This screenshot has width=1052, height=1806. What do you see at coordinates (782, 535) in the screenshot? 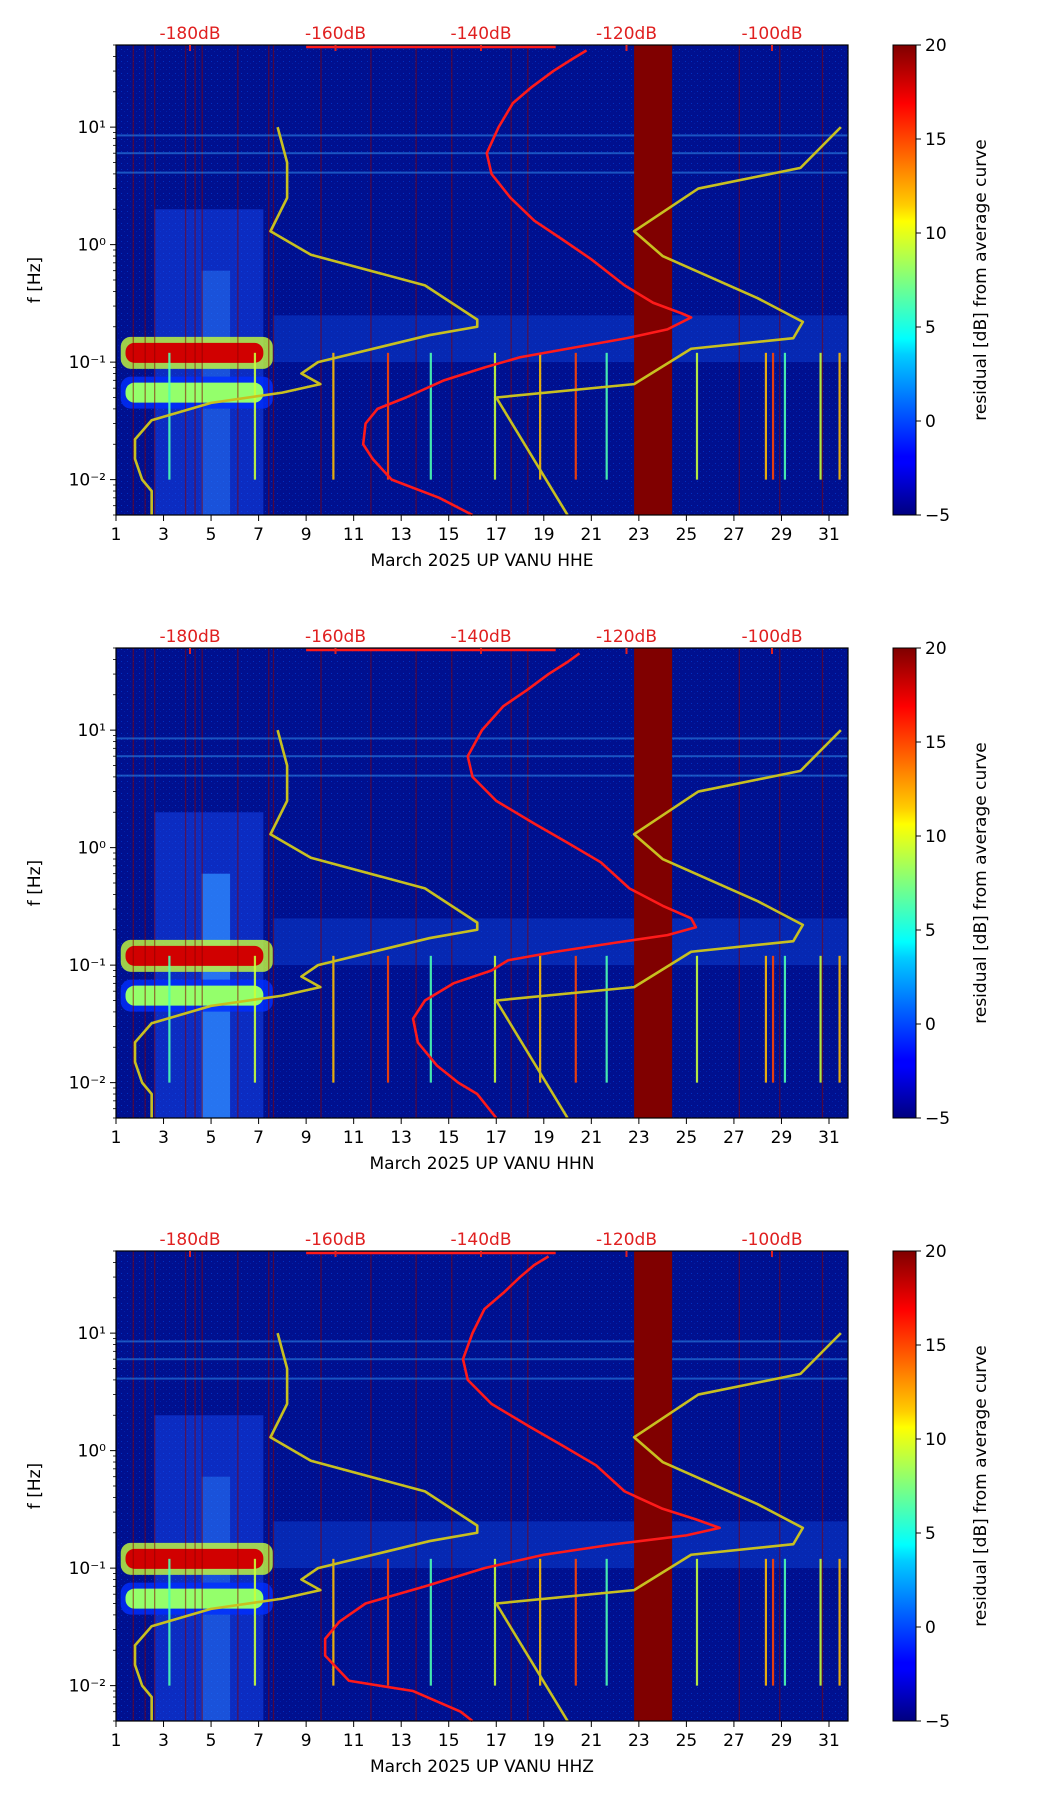
I see `x-tick-label: 29` at bounding box center [782, 535].